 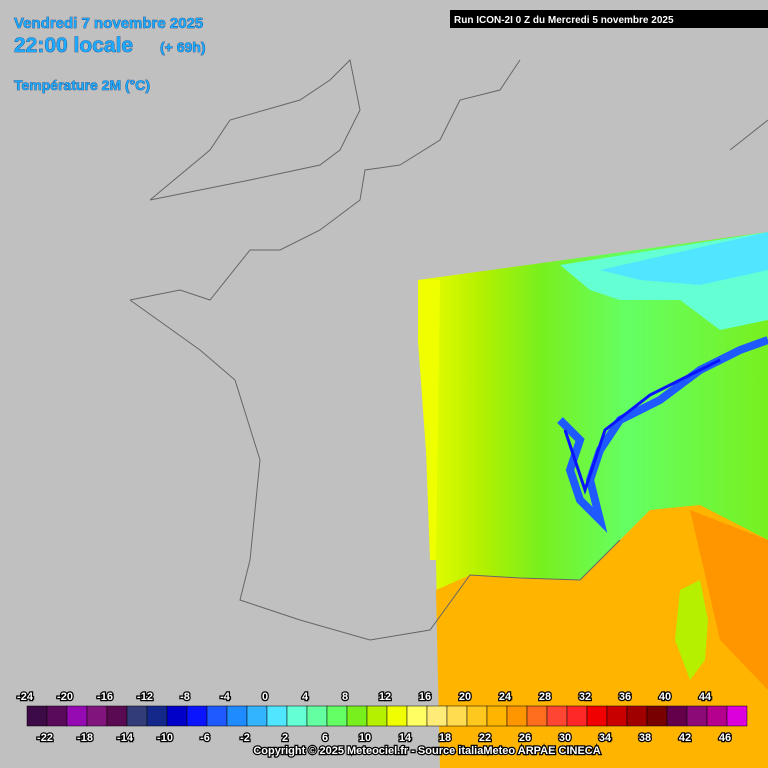 I want to click on legend-label: 14, so click(x=405, y=738).